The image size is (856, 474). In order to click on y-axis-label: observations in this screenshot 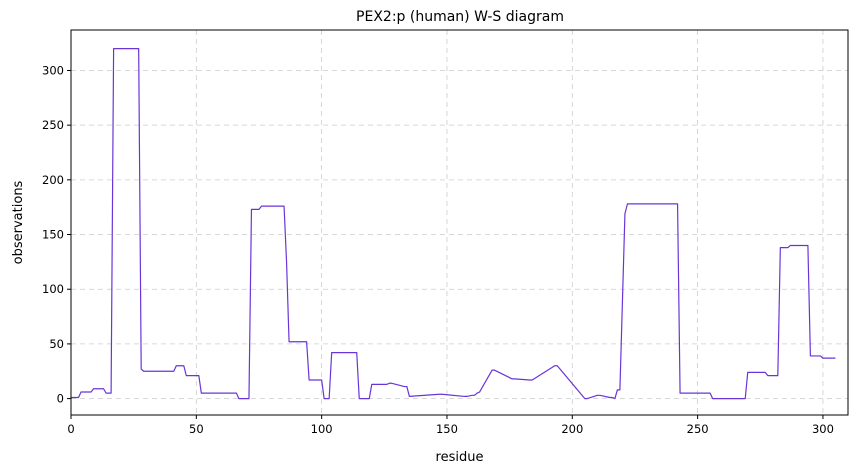, I will do `click(18, 222)`.